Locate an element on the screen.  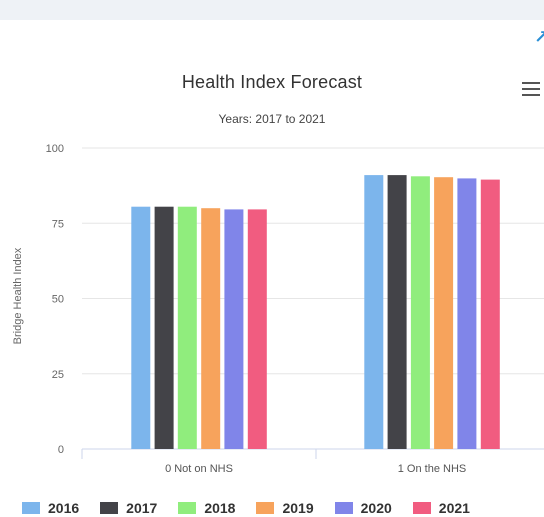
y-tick-label: 0 is located at coordinates (61, 450).